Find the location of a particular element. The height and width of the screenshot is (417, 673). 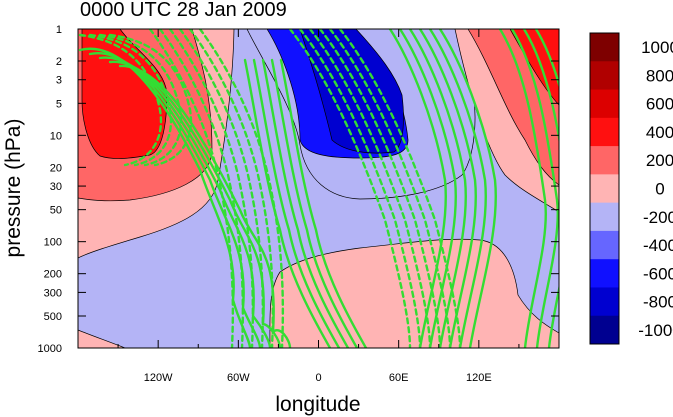

y-tick-label: 5 is located at coordinates (59, 104).